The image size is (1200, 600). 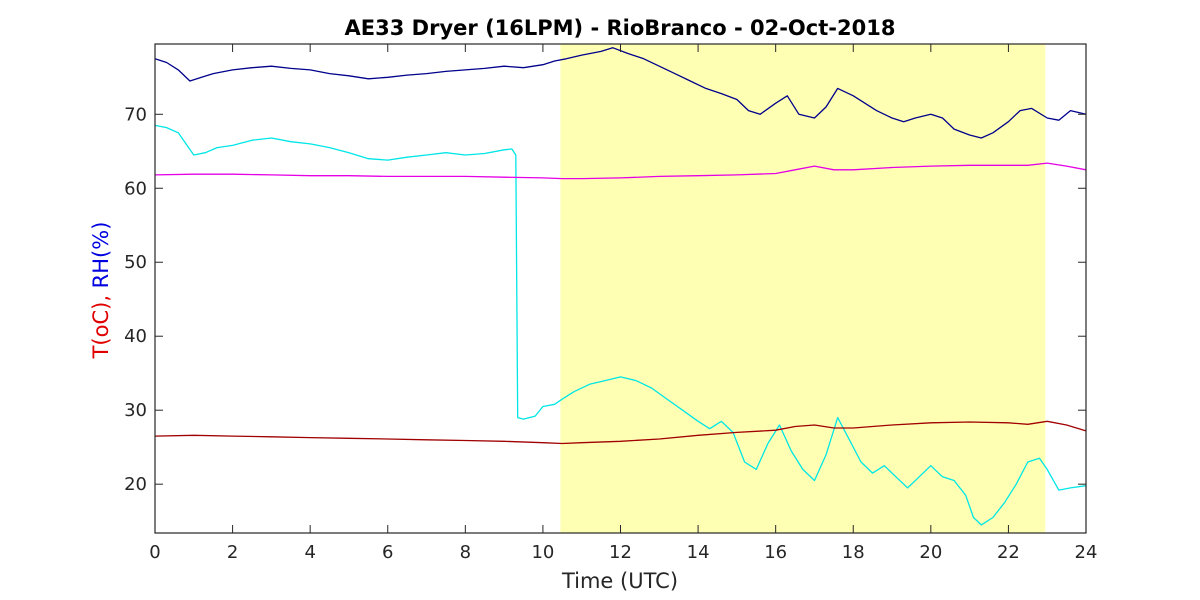 What do you see at coordinates (775, 552) in the screenshot?
I see `x-tick-label: 16` at bounding box center [775, 552].